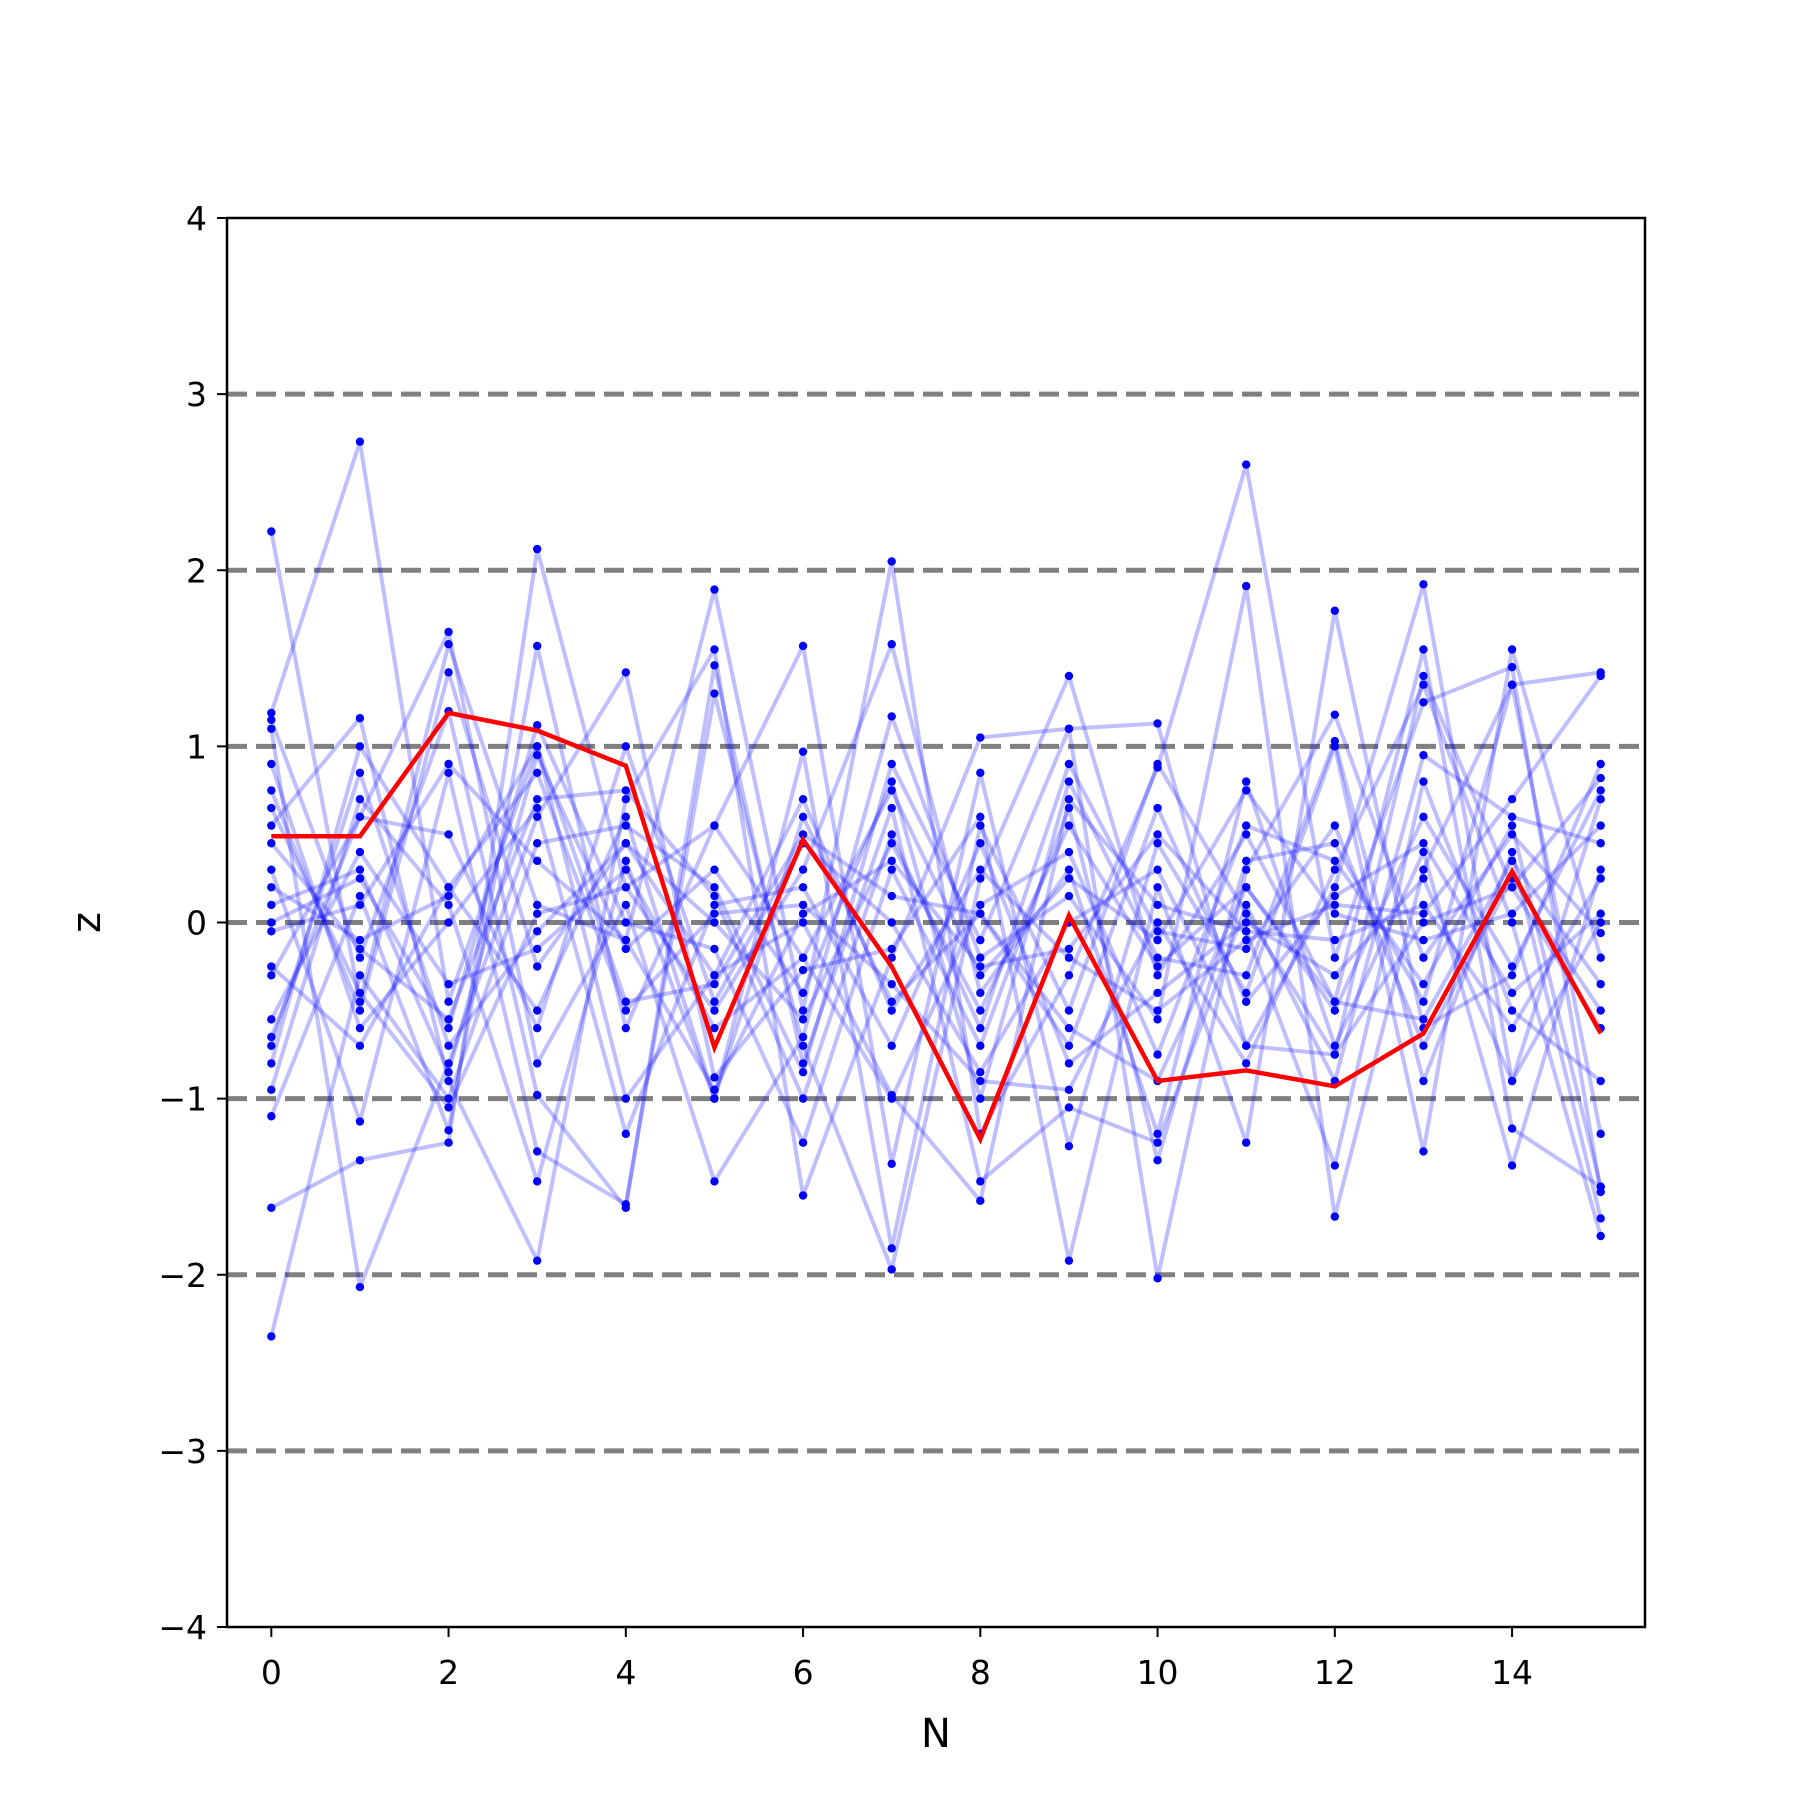 The width and height of the screenshot is (1800, 1800). What do you see at coordinates (196, 218) in the screenshot?
I see `y-tick-label-8: 4` at bounding box center [196, 218].